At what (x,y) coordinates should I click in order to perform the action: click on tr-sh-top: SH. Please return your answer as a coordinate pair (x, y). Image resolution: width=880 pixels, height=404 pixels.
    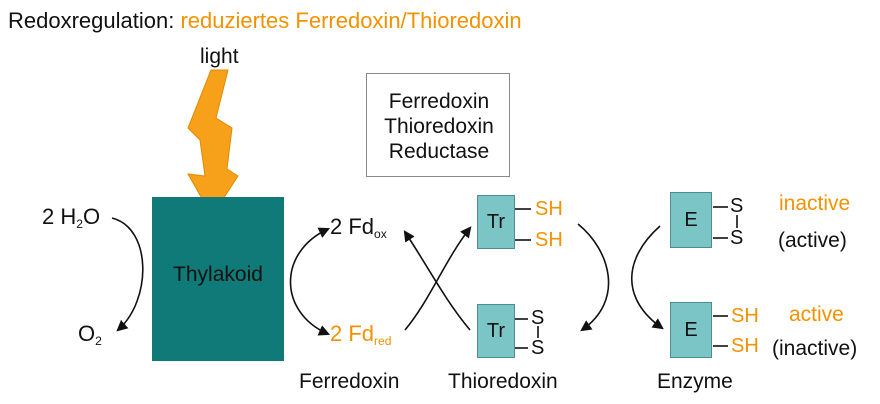
    Looking at the image, I should click on (549, 209).